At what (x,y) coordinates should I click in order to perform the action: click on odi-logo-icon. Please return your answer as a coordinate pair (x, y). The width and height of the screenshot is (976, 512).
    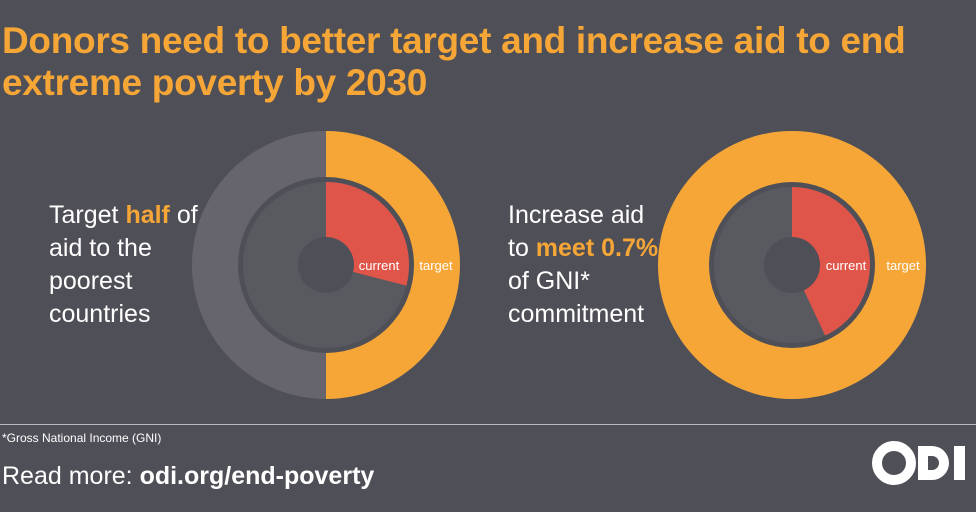
    Looking at the image, I should click on (918, 463).